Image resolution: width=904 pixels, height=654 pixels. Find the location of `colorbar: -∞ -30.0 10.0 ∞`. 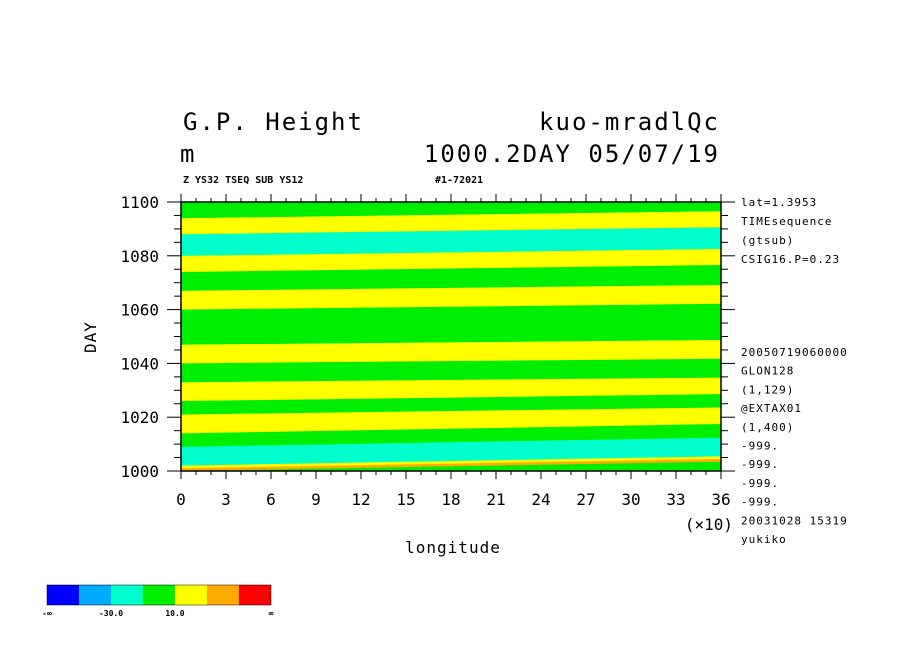

colorbar: -∞ -30.0 10.0 ∞ is located at coordinates (158, 601).